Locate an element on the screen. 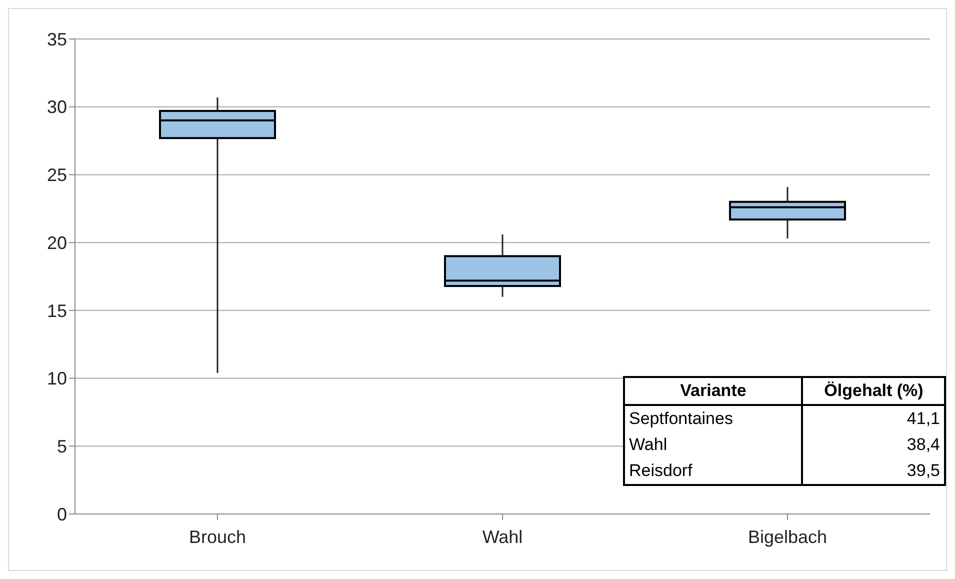 This screenshot has width=955, height=579. annotation: Reisdorf is located at coordinates (713, 471).